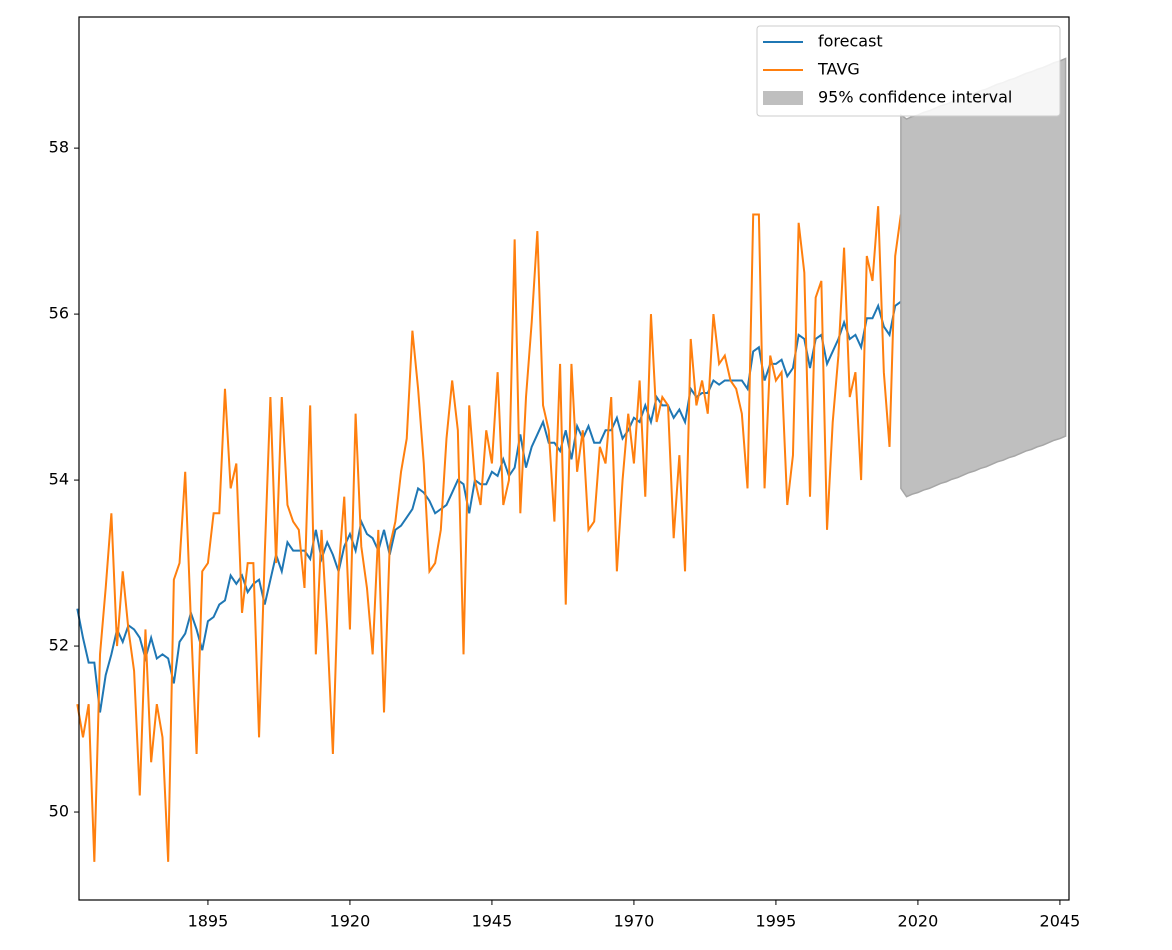  What do you see at coordinates (350, 921) in the screenshot?
I see `x-tick-label: 1920` at bounding box center [350, 921].